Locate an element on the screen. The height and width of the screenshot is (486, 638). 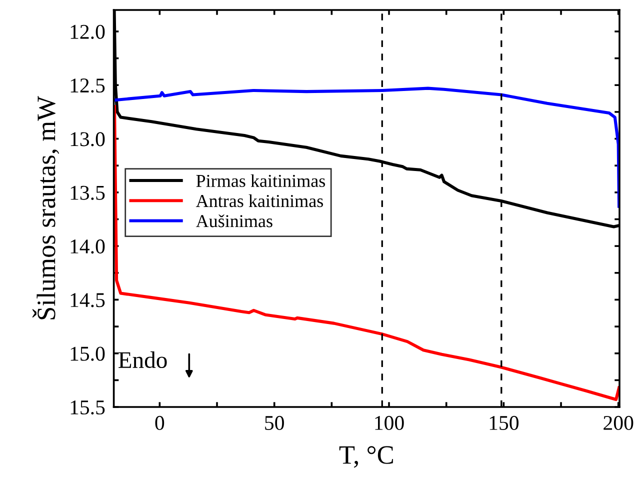
y-tick-label: 14.0 is located at coordinates (87, 246).